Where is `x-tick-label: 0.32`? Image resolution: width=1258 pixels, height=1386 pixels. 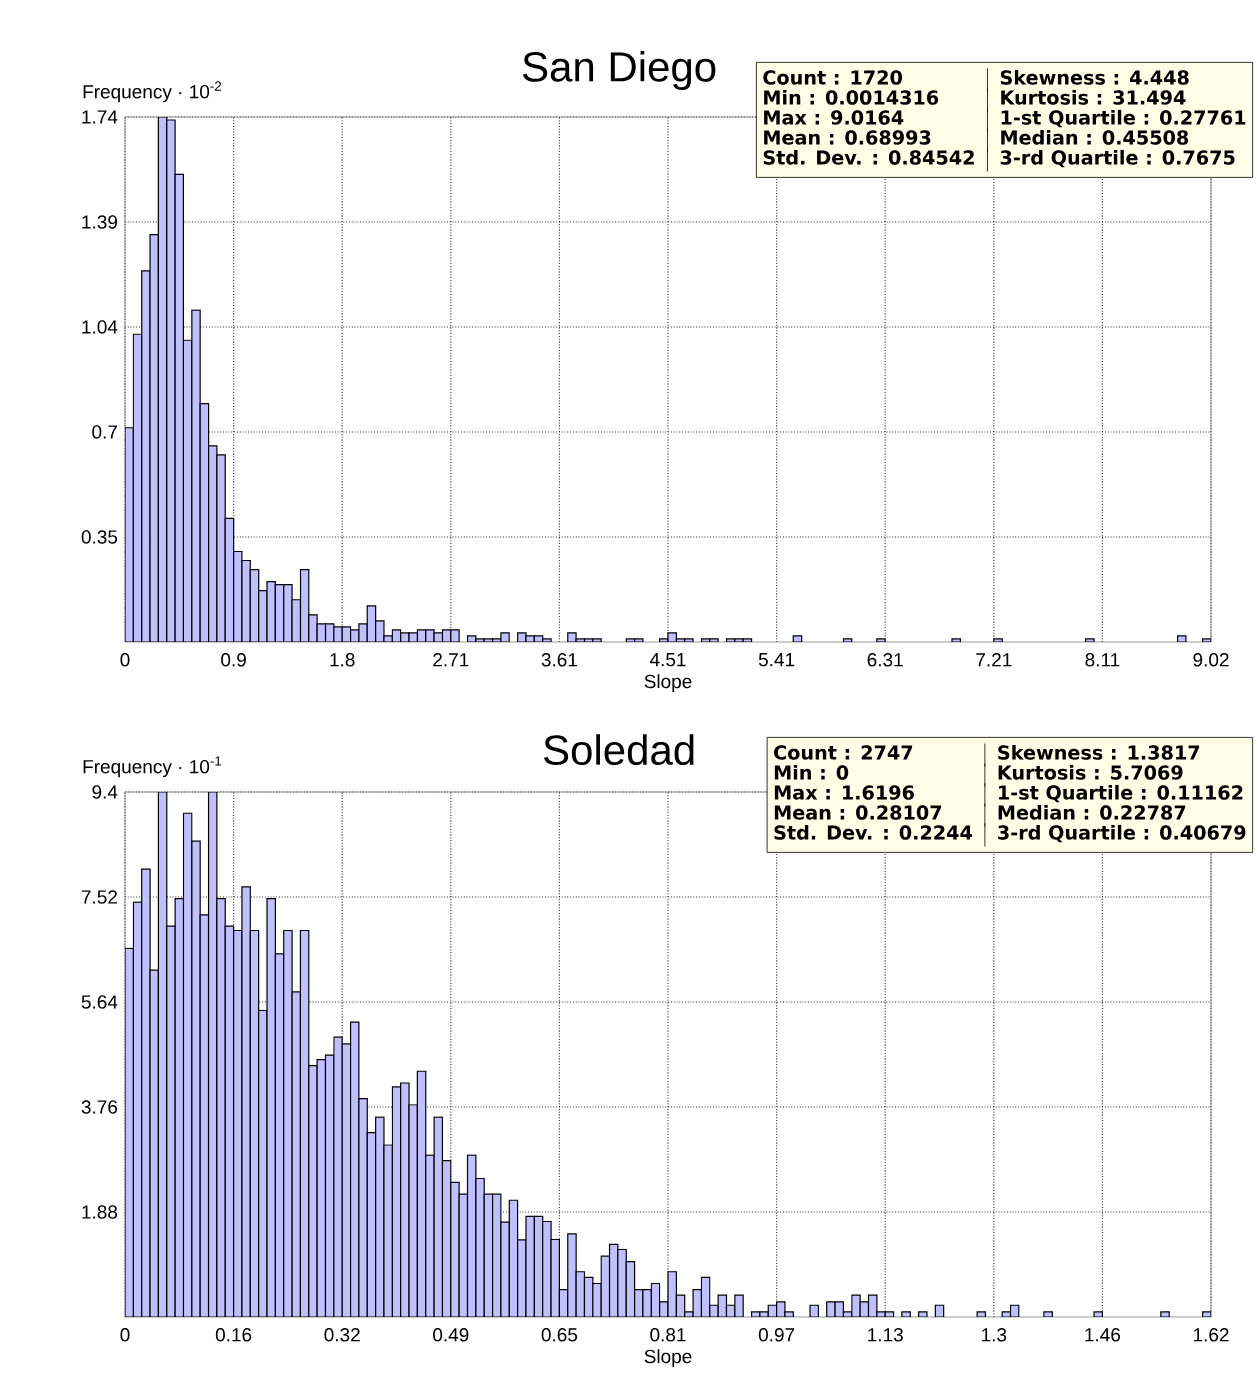
x-tick-label: 0.32 is located at coordinates (342, 1335).